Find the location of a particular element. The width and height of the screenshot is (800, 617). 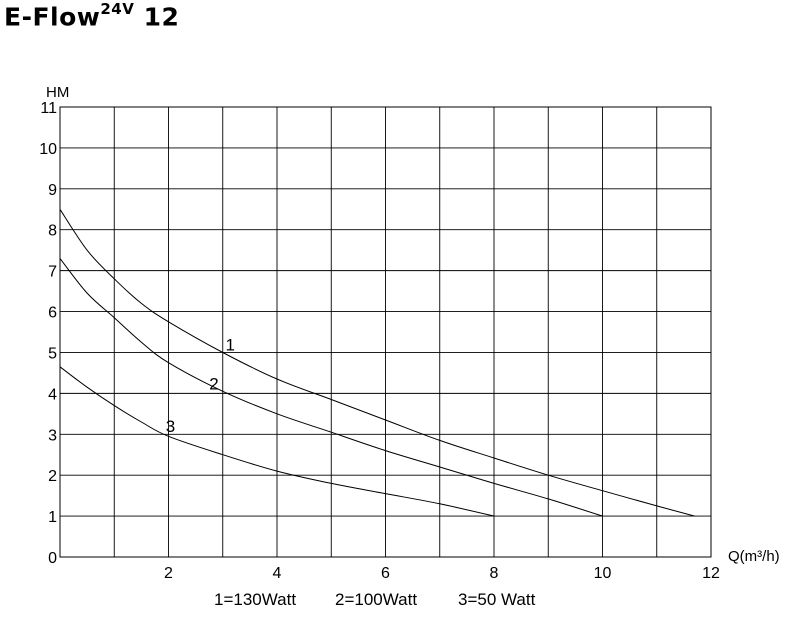

y-tick-label: 4 is located at coordinates (52, 394).